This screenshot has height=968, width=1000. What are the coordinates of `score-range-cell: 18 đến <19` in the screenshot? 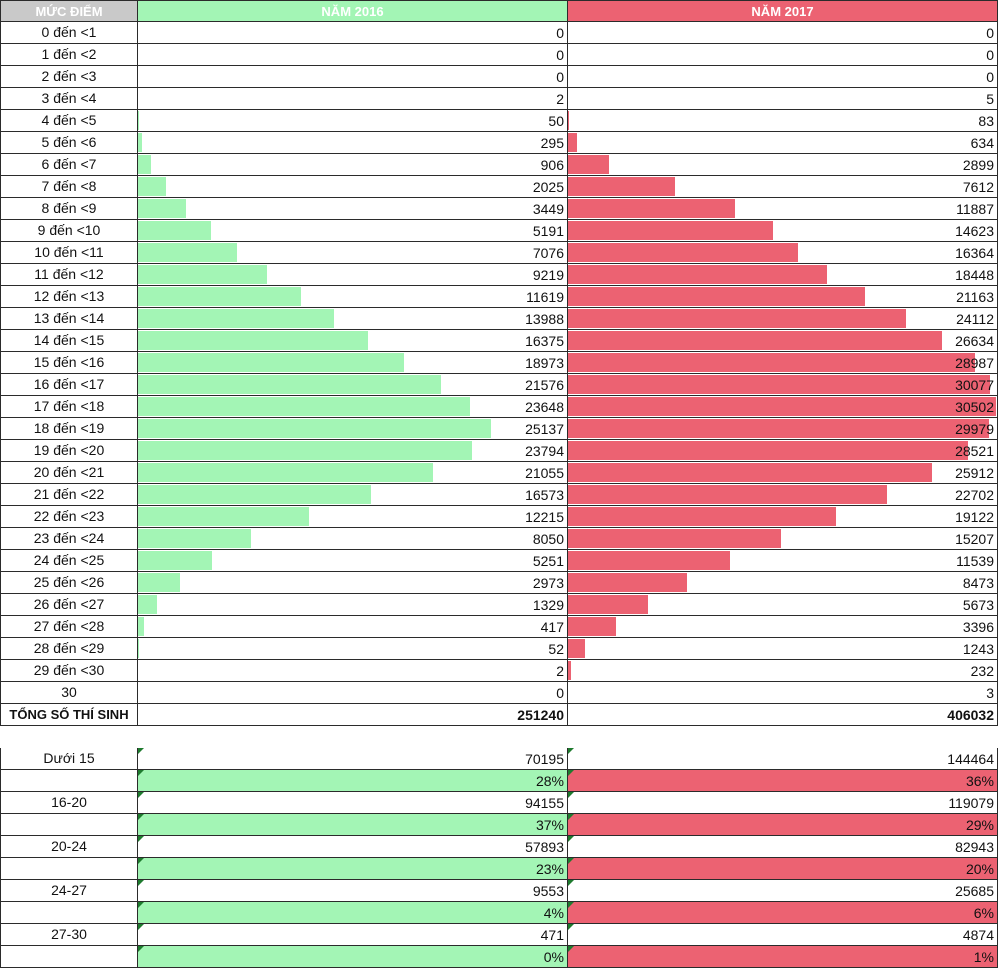 It's located at (69, 429).